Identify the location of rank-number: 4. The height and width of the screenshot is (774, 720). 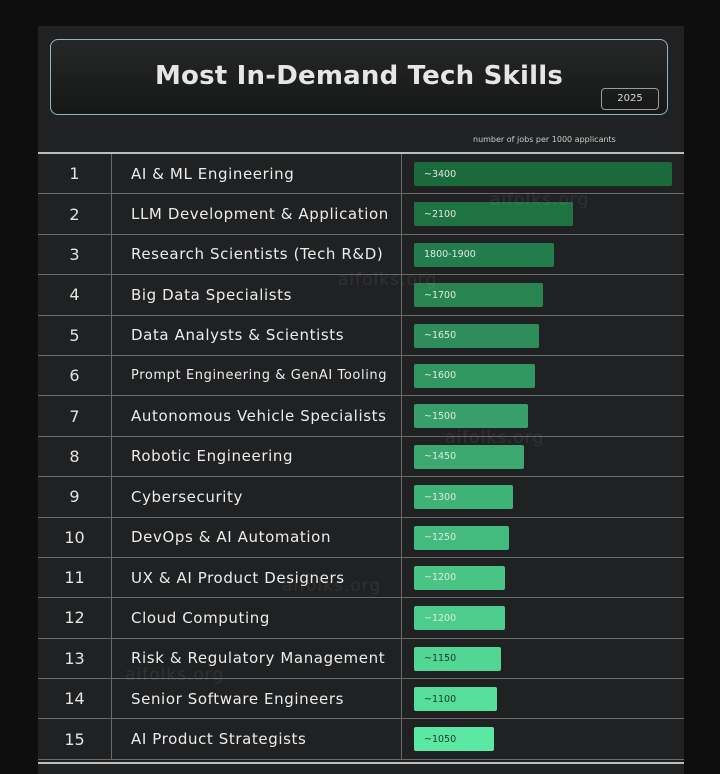
(75, 295).